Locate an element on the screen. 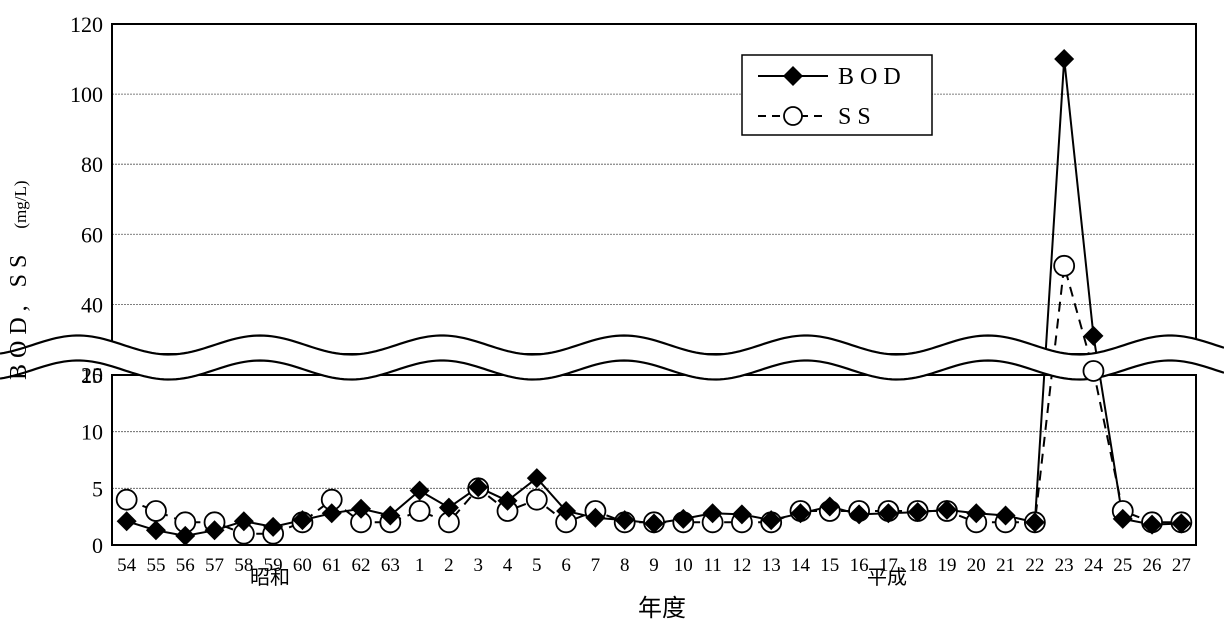 This screenshot has height=628, width=1224. x-tick-label: 54 is located at coordinates (127, 565).